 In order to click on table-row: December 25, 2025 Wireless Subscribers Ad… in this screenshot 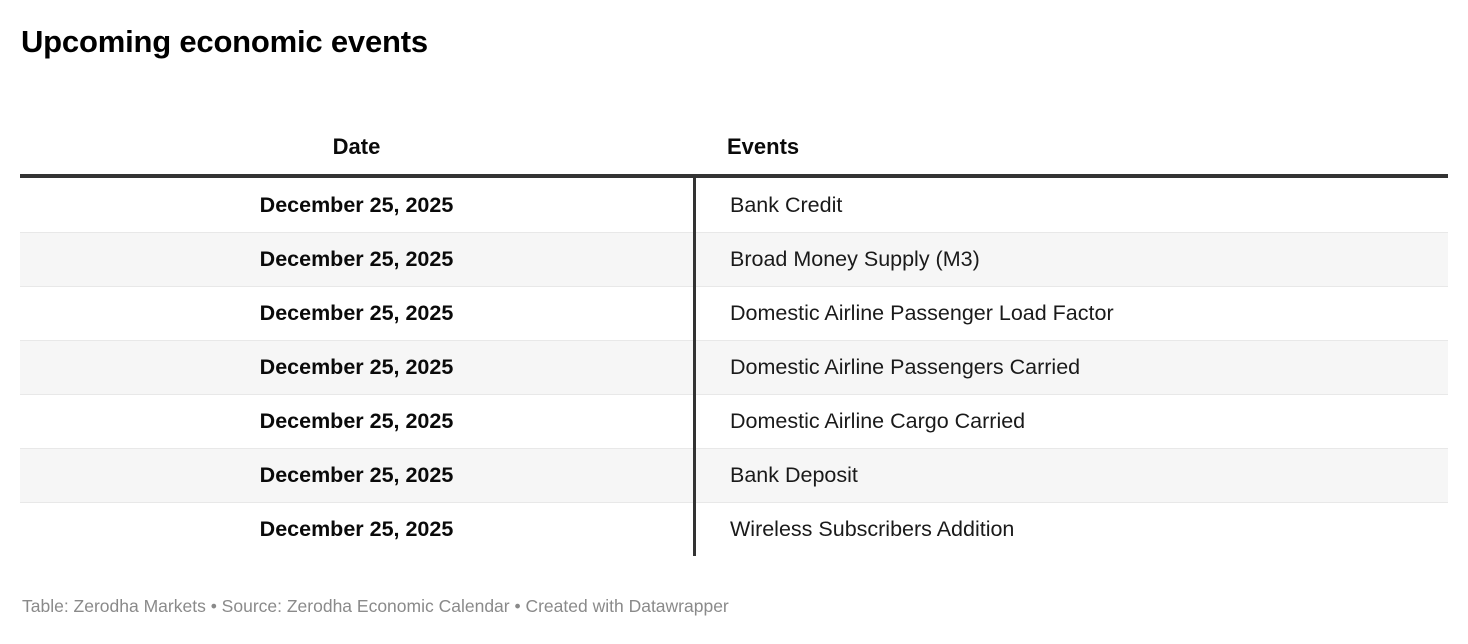, I will do `click(734, 529)`.